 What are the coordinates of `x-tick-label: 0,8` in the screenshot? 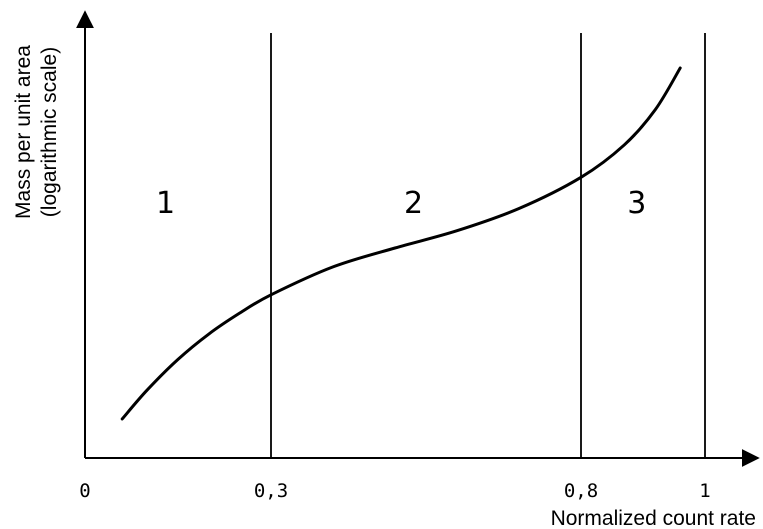 It's located at (581, 491).